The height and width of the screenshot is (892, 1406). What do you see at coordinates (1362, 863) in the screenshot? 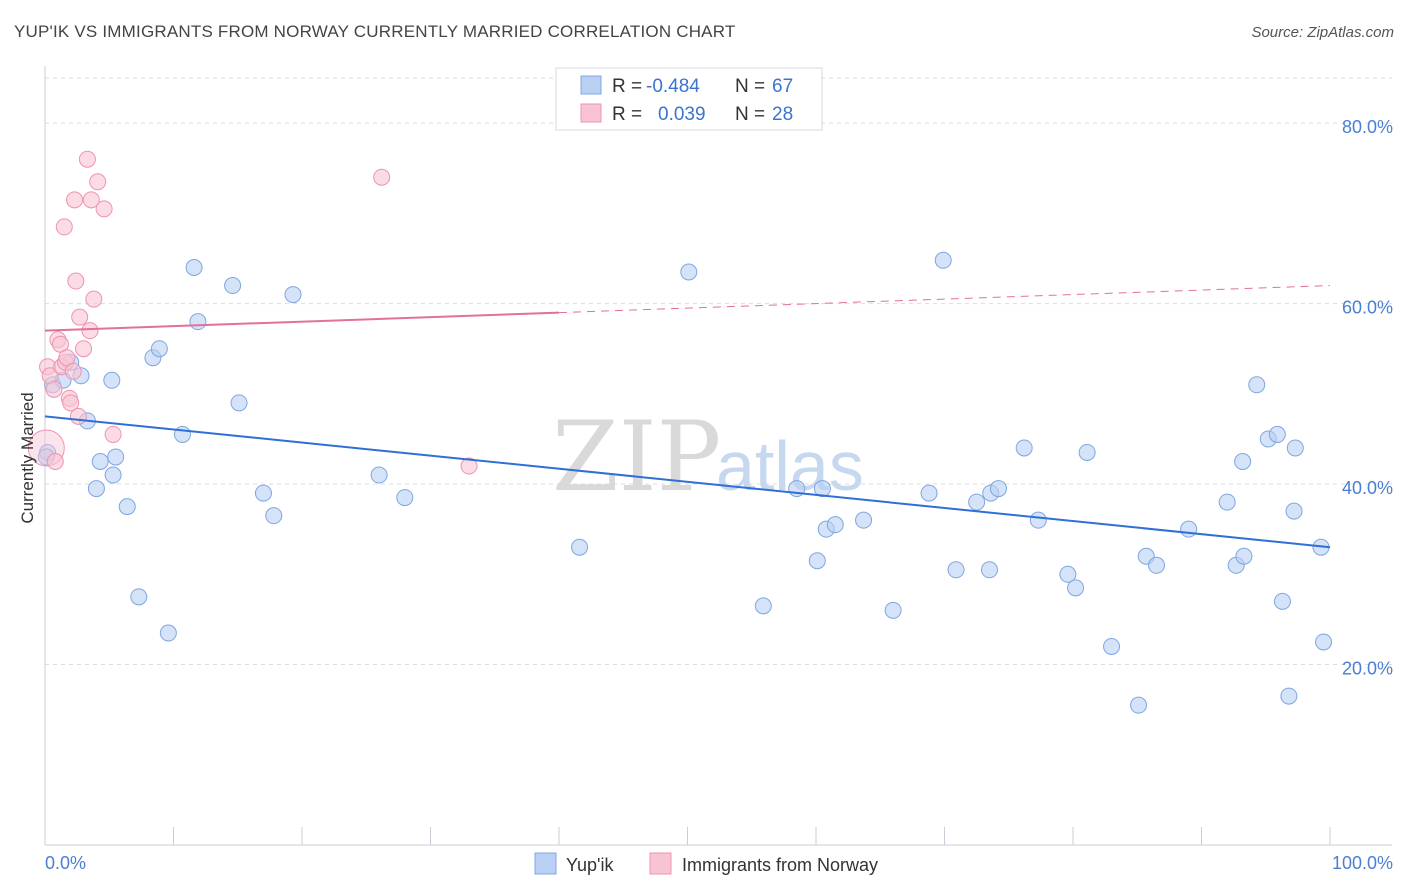
I see `x-tick-label-end: 100.0%` at bounding box center [1362, 863].